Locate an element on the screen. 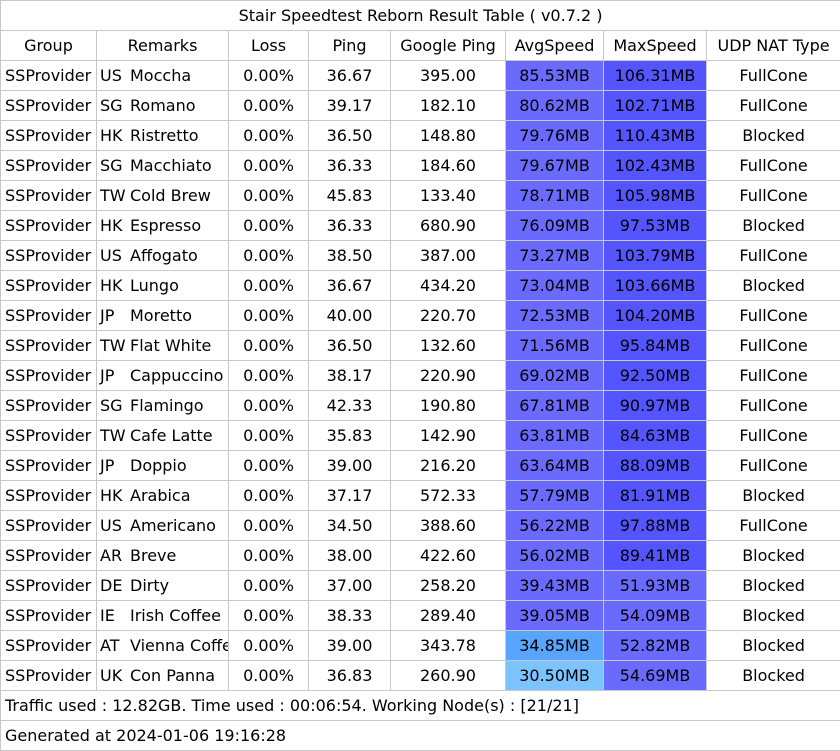 This screenshot has height=751, width=840. avg-speed-cell: 56.02MB is located at coordinates (555, 556).